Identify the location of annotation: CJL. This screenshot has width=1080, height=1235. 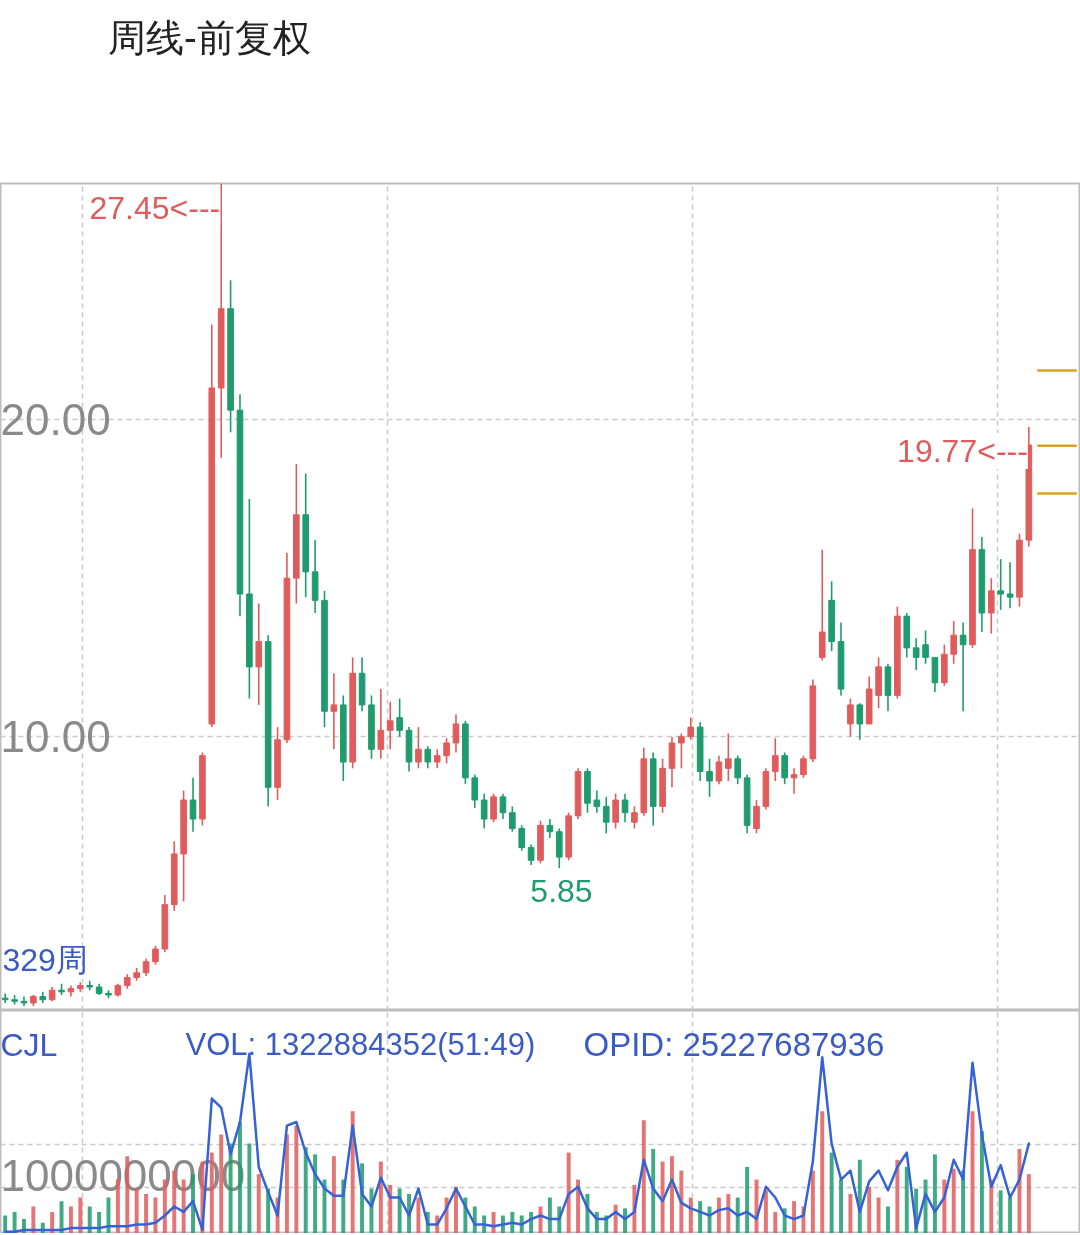
(29, 1044).